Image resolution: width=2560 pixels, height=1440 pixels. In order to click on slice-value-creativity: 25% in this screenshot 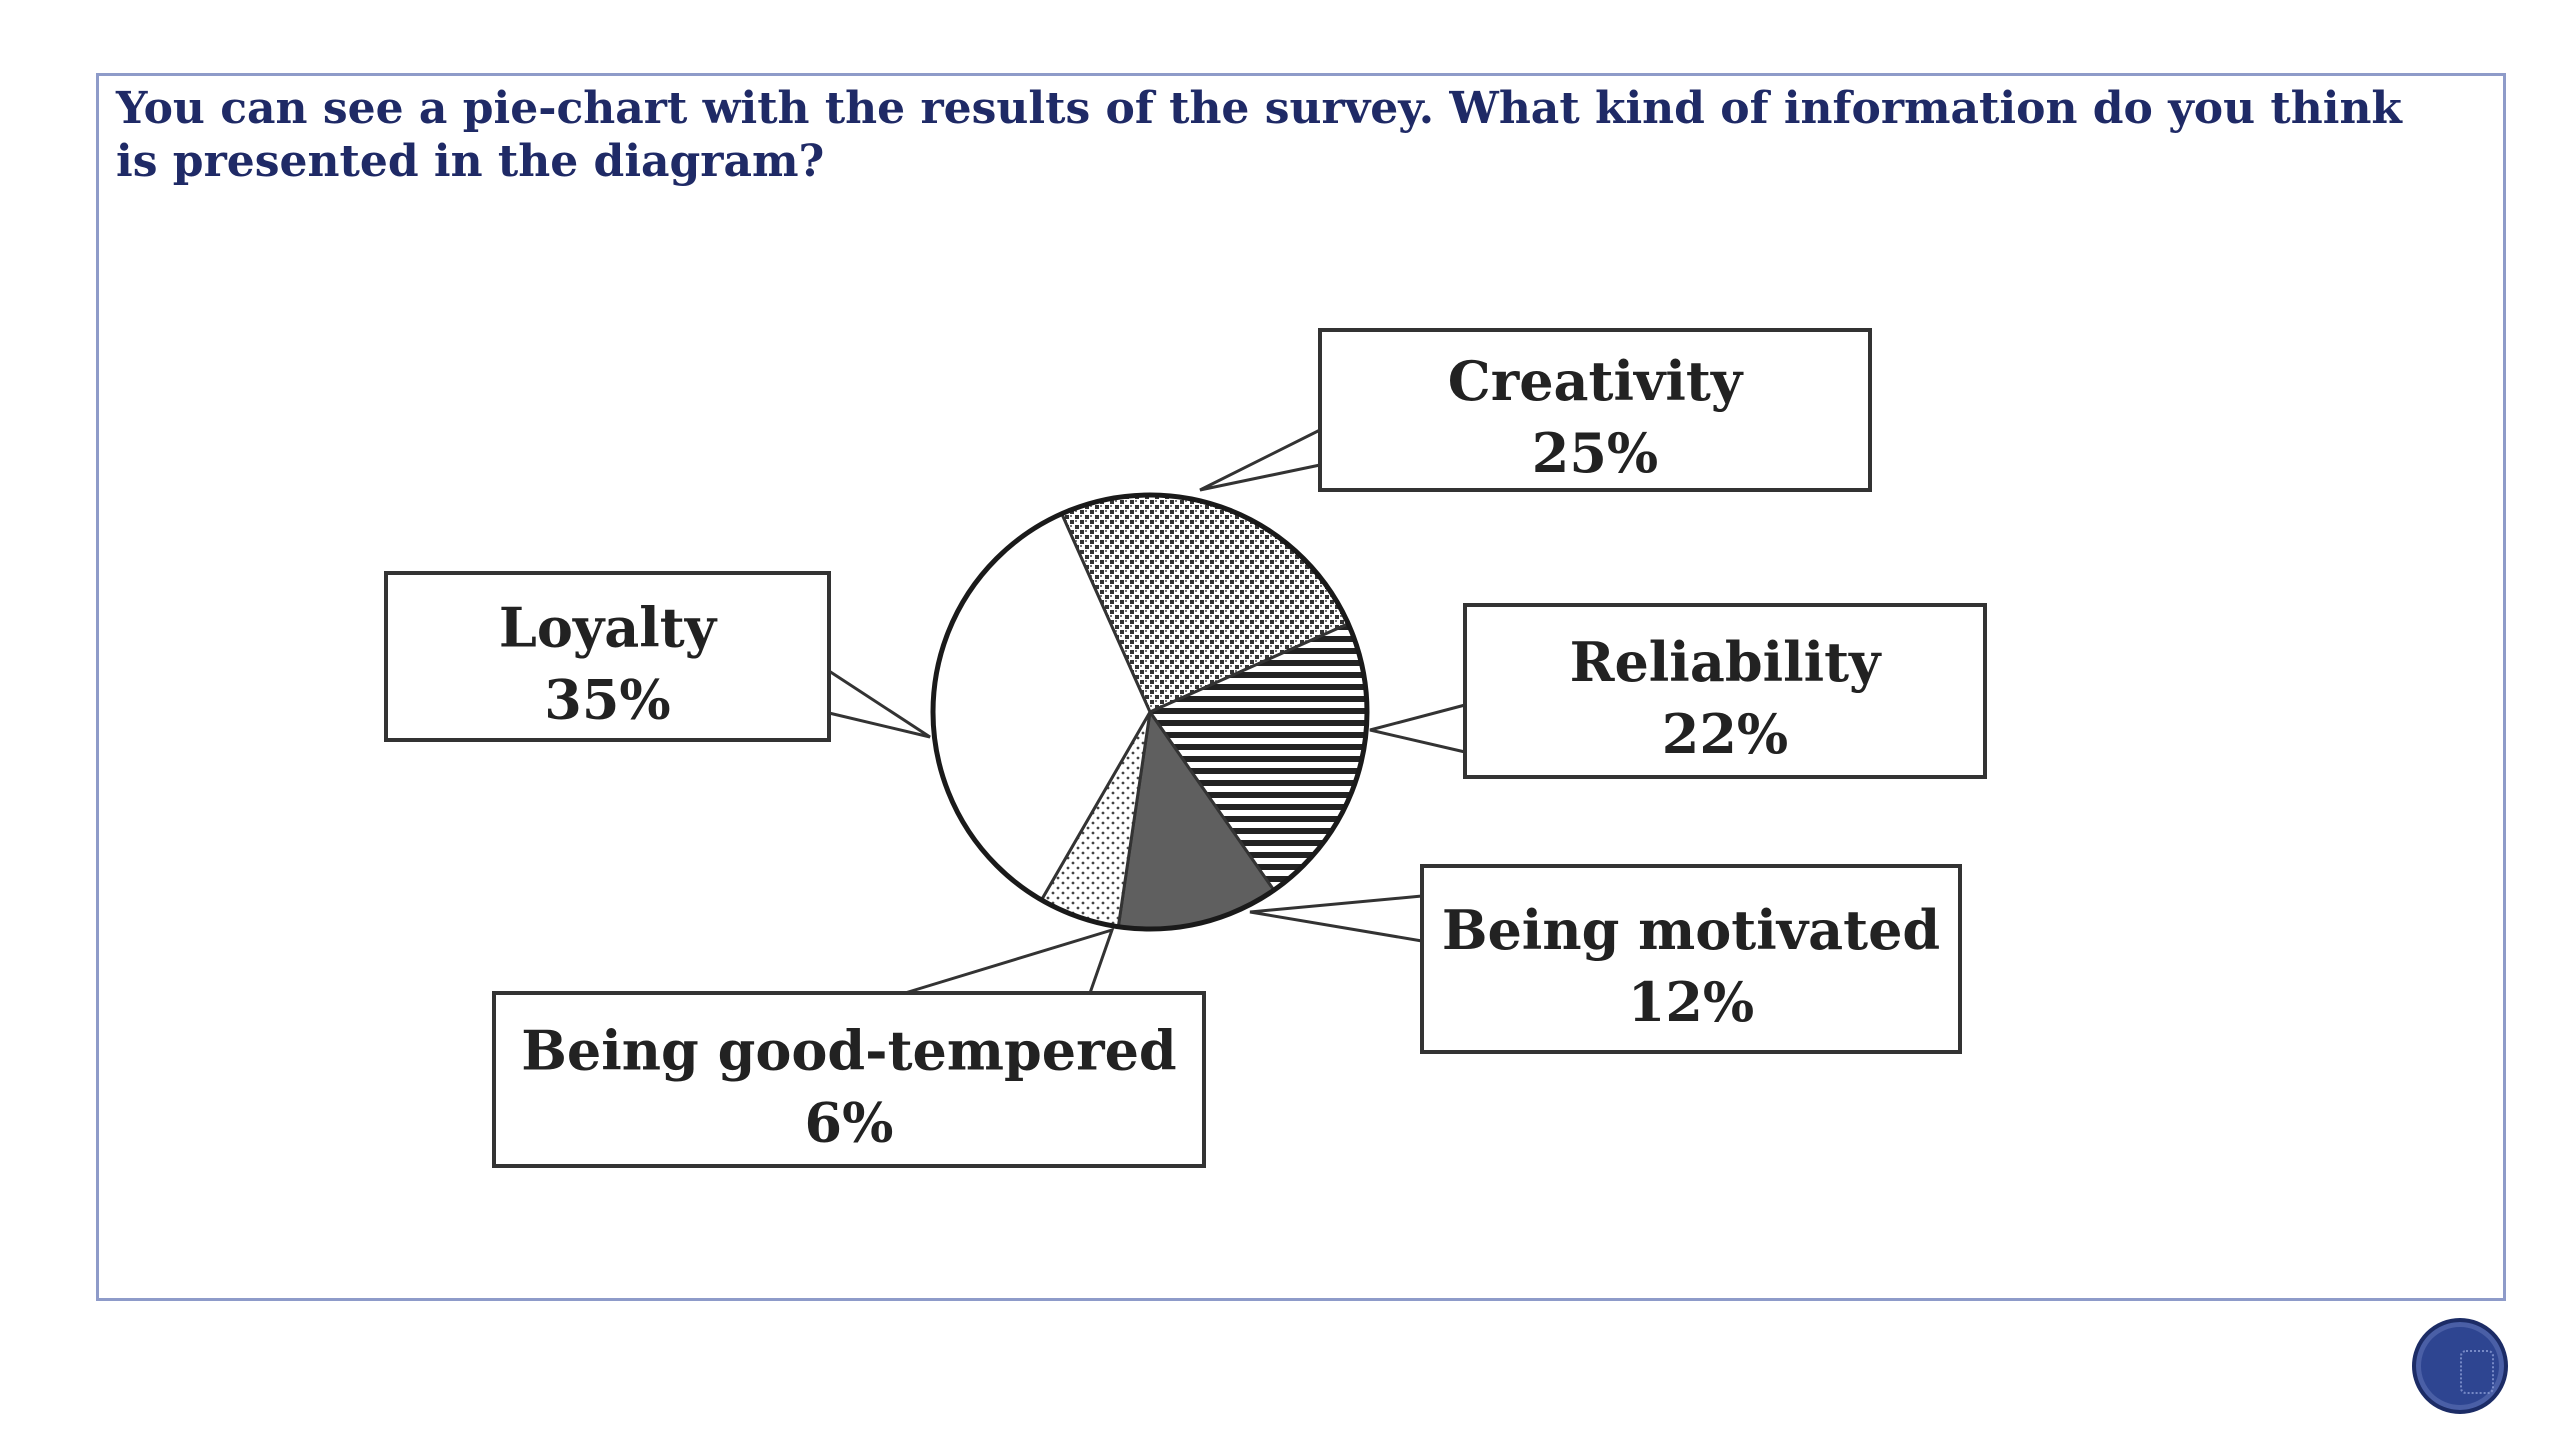, I will do `click(1595, 453)`.